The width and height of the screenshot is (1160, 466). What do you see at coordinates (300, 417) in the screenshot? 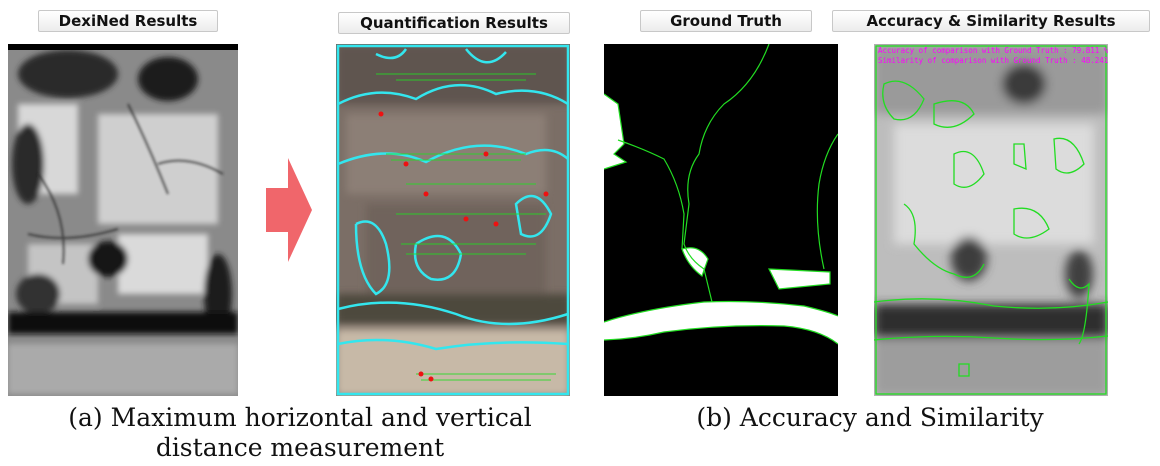
I see `caption-a-line1: (a) Maximum horizontal and vertical` at bounding box center [300, 417].